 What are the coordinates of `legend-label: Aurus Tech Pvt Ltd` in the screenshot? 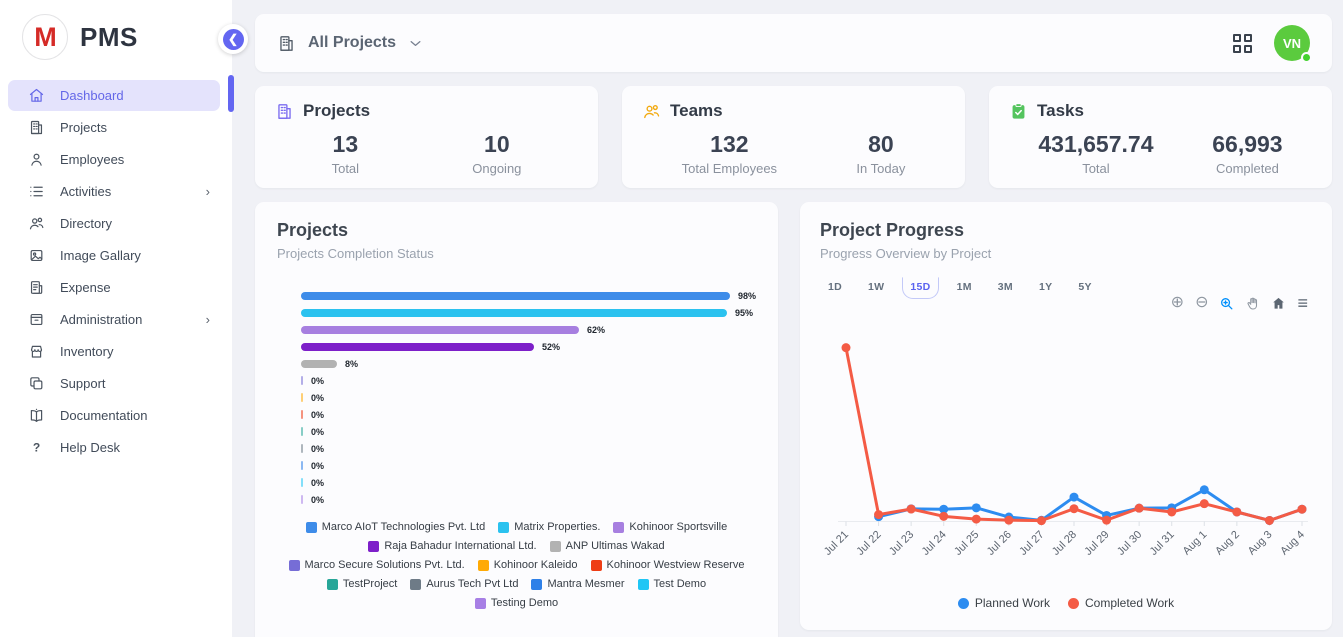 It's located at (472, 584).